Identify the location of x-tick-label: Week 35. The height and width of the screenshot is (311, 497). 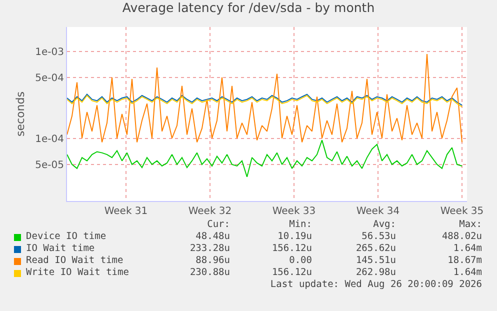
(462, 211).